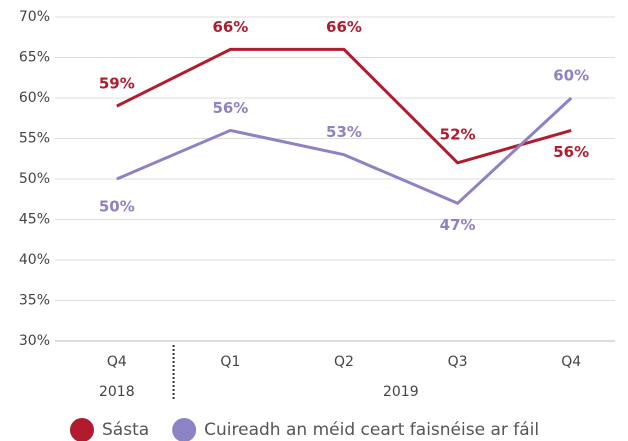 This screenshot has width=628, height=441. Describe the element at coordinates (117, 207) in the screenshot. I see `value-label: 50%` at that location.